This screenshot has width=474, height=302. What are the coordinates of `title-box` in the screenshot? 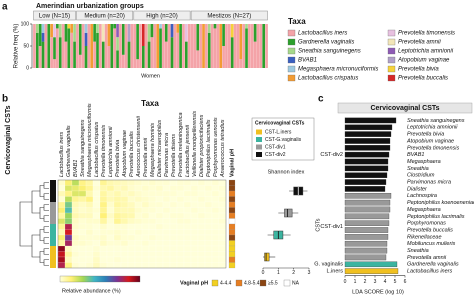 It's located at (405, 108).